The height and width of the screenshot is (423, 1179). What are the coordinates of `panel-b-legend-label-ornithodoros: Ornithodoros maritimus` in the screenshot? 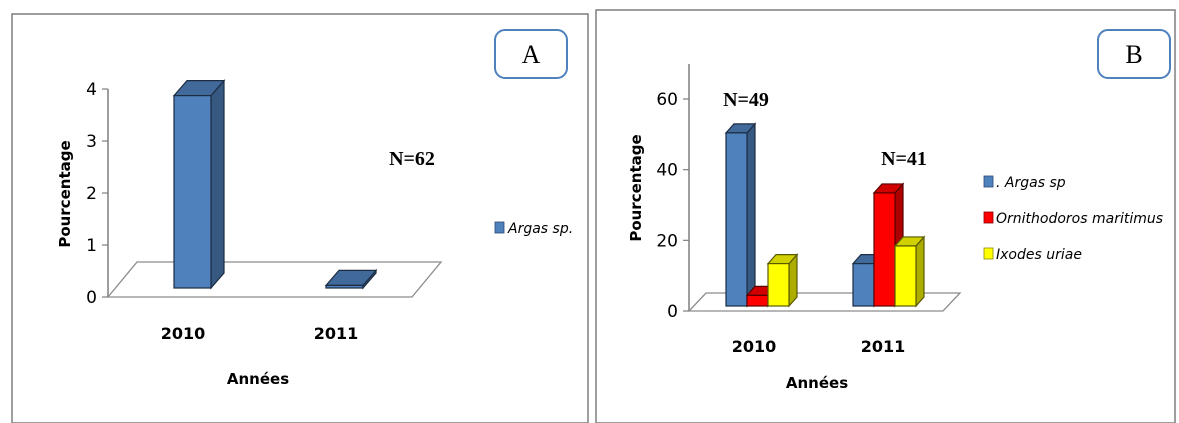 It's located at (1079, 219).